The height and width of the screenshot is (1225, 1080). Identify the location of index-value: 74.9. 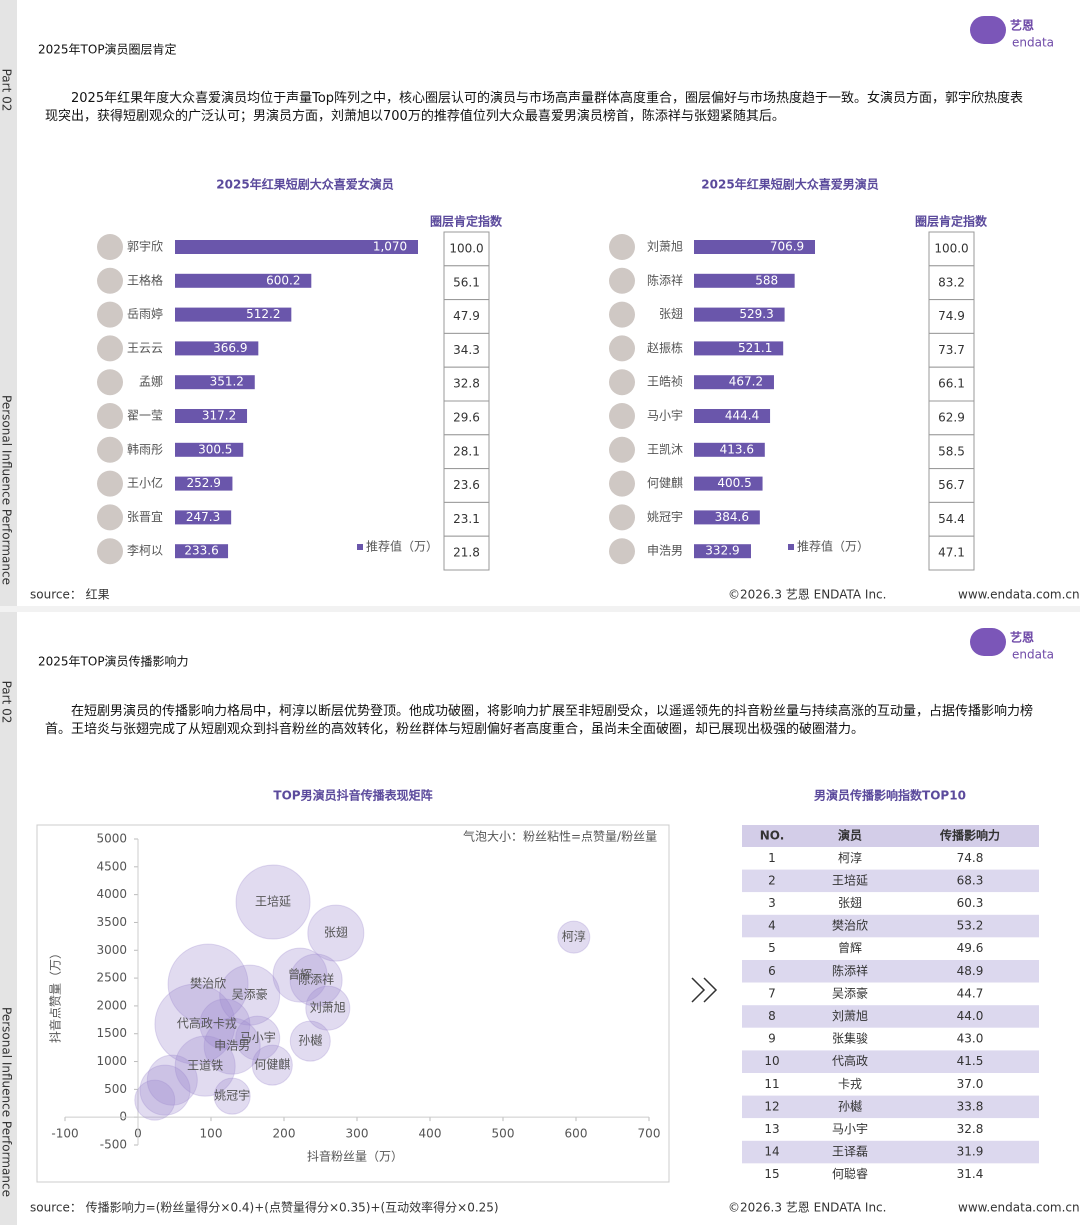
(951, 316).